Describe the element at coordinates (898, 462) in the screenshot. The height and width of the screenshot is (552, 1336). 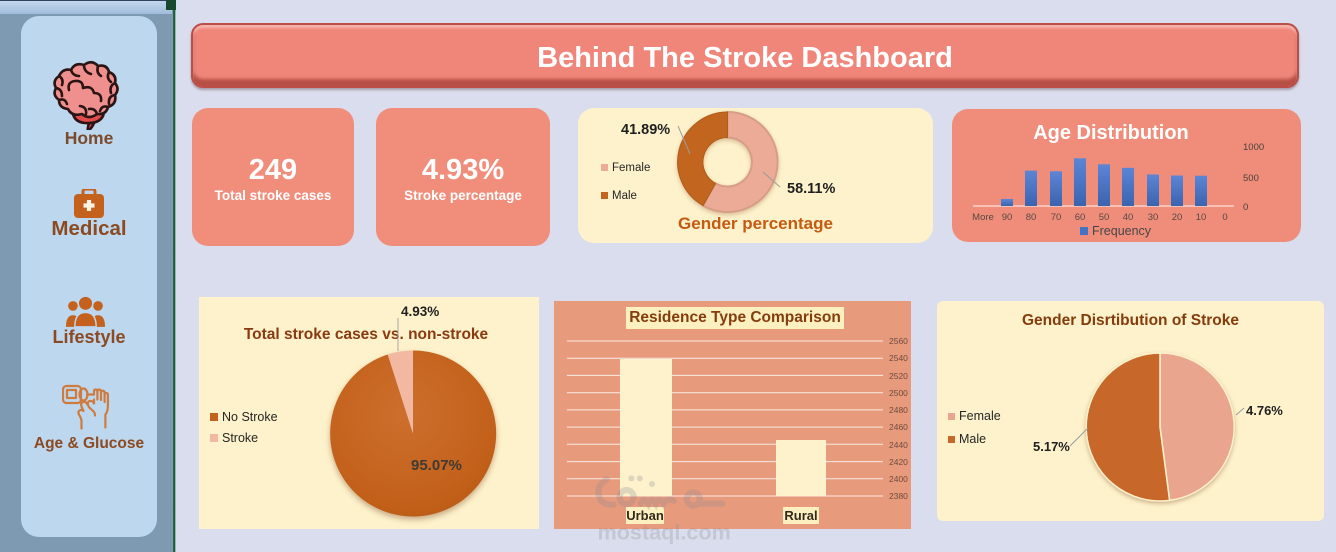
I see `svg-text: 2420` at that location.